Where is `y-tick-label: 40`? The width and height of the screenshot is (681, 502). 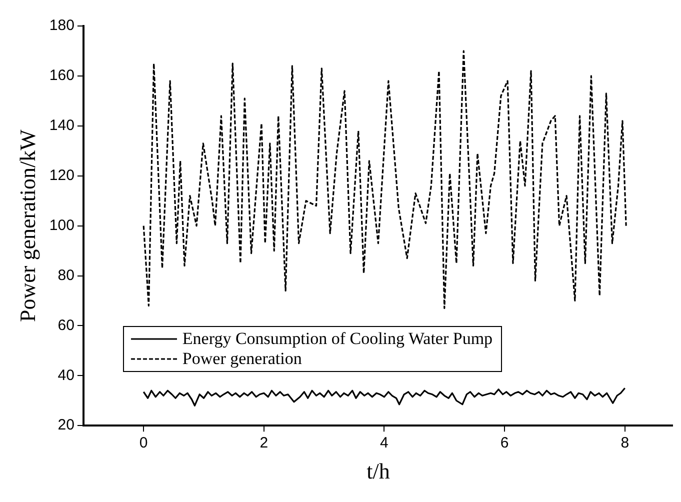
y-tick-label: 40 is located at coordinates (66, 375).